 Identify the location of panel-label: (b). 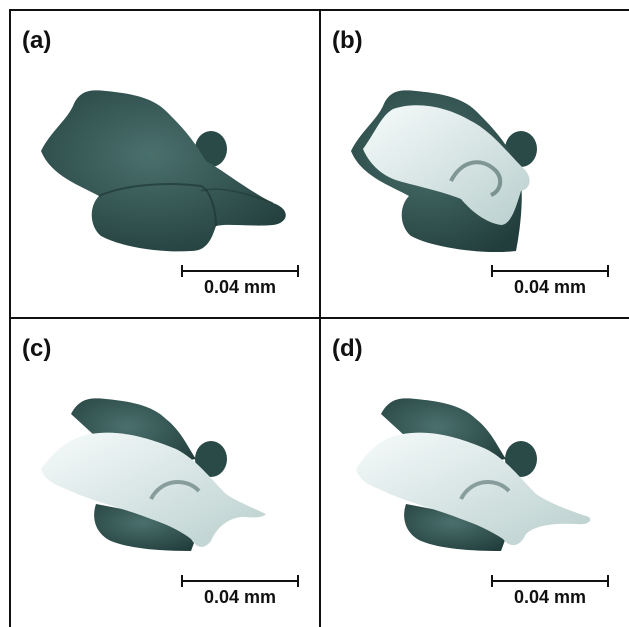
(347, 40).